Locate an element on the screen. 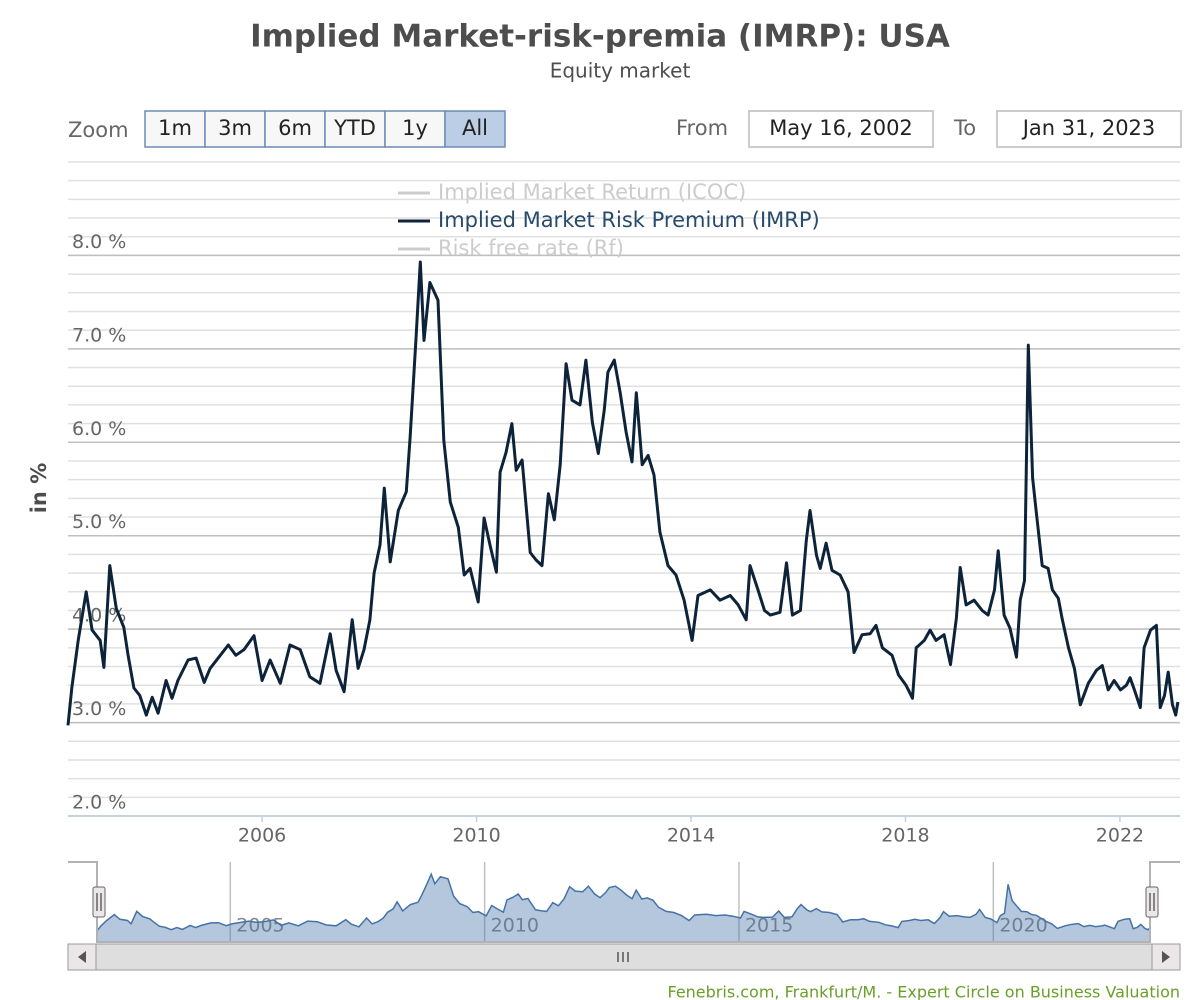 Image resolution: width=1200 pixels, height=1000 pixels. y-tick-label: 3.0 % is located at coordinates (99, 709).